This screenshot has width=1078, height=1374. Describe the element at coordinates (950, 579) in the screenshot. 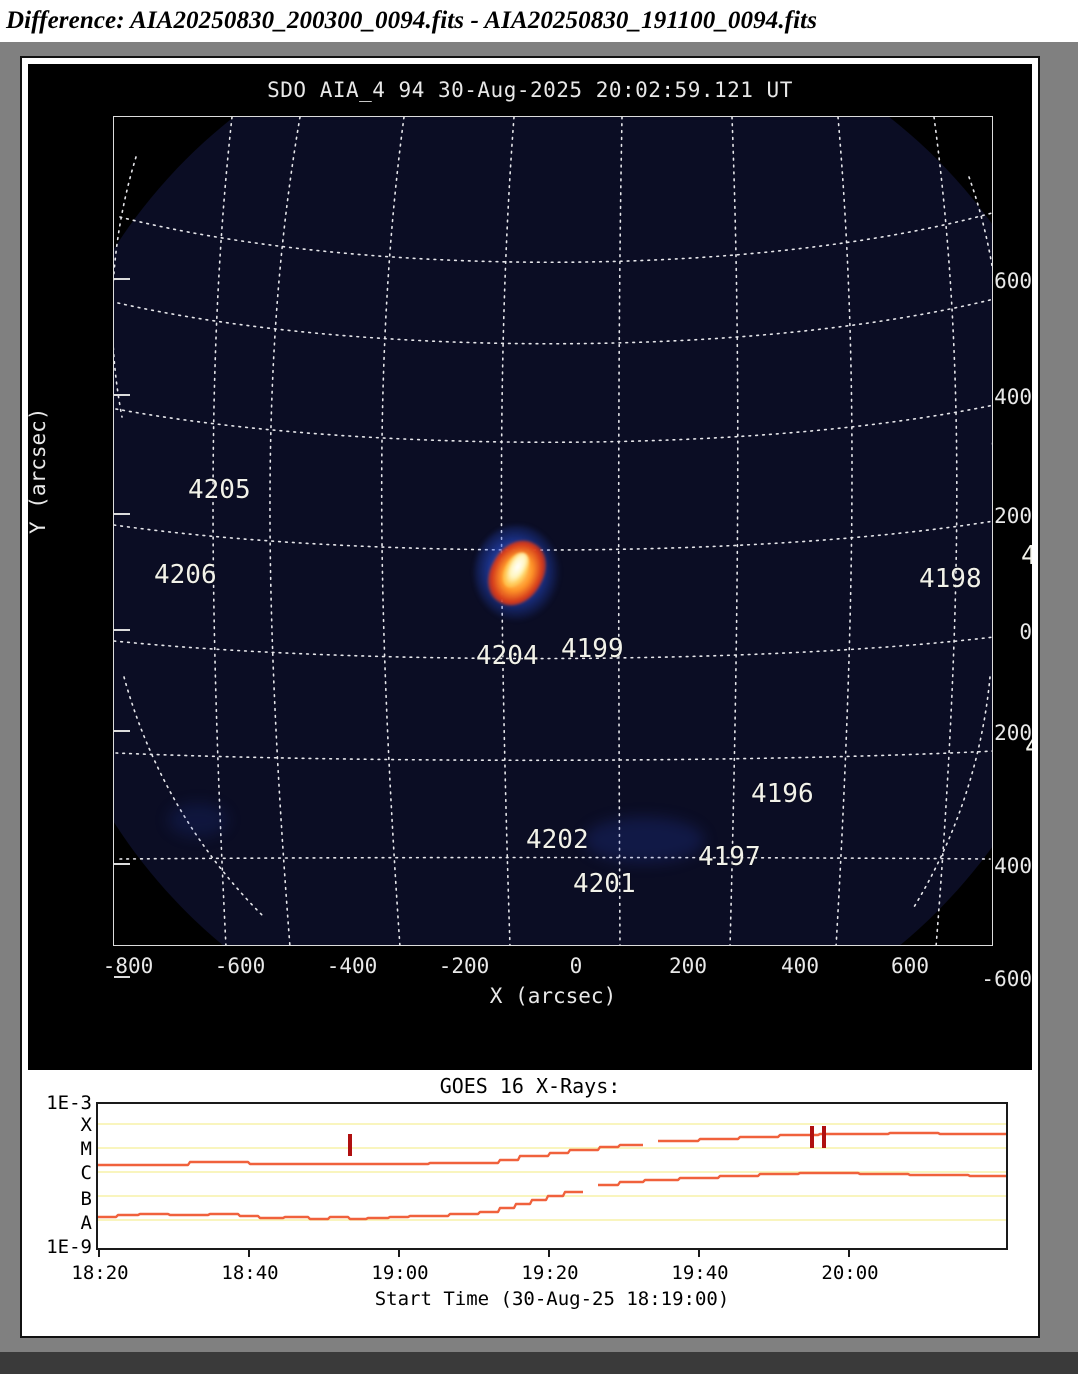

I see `ar-label-4198: 4198` at that location.